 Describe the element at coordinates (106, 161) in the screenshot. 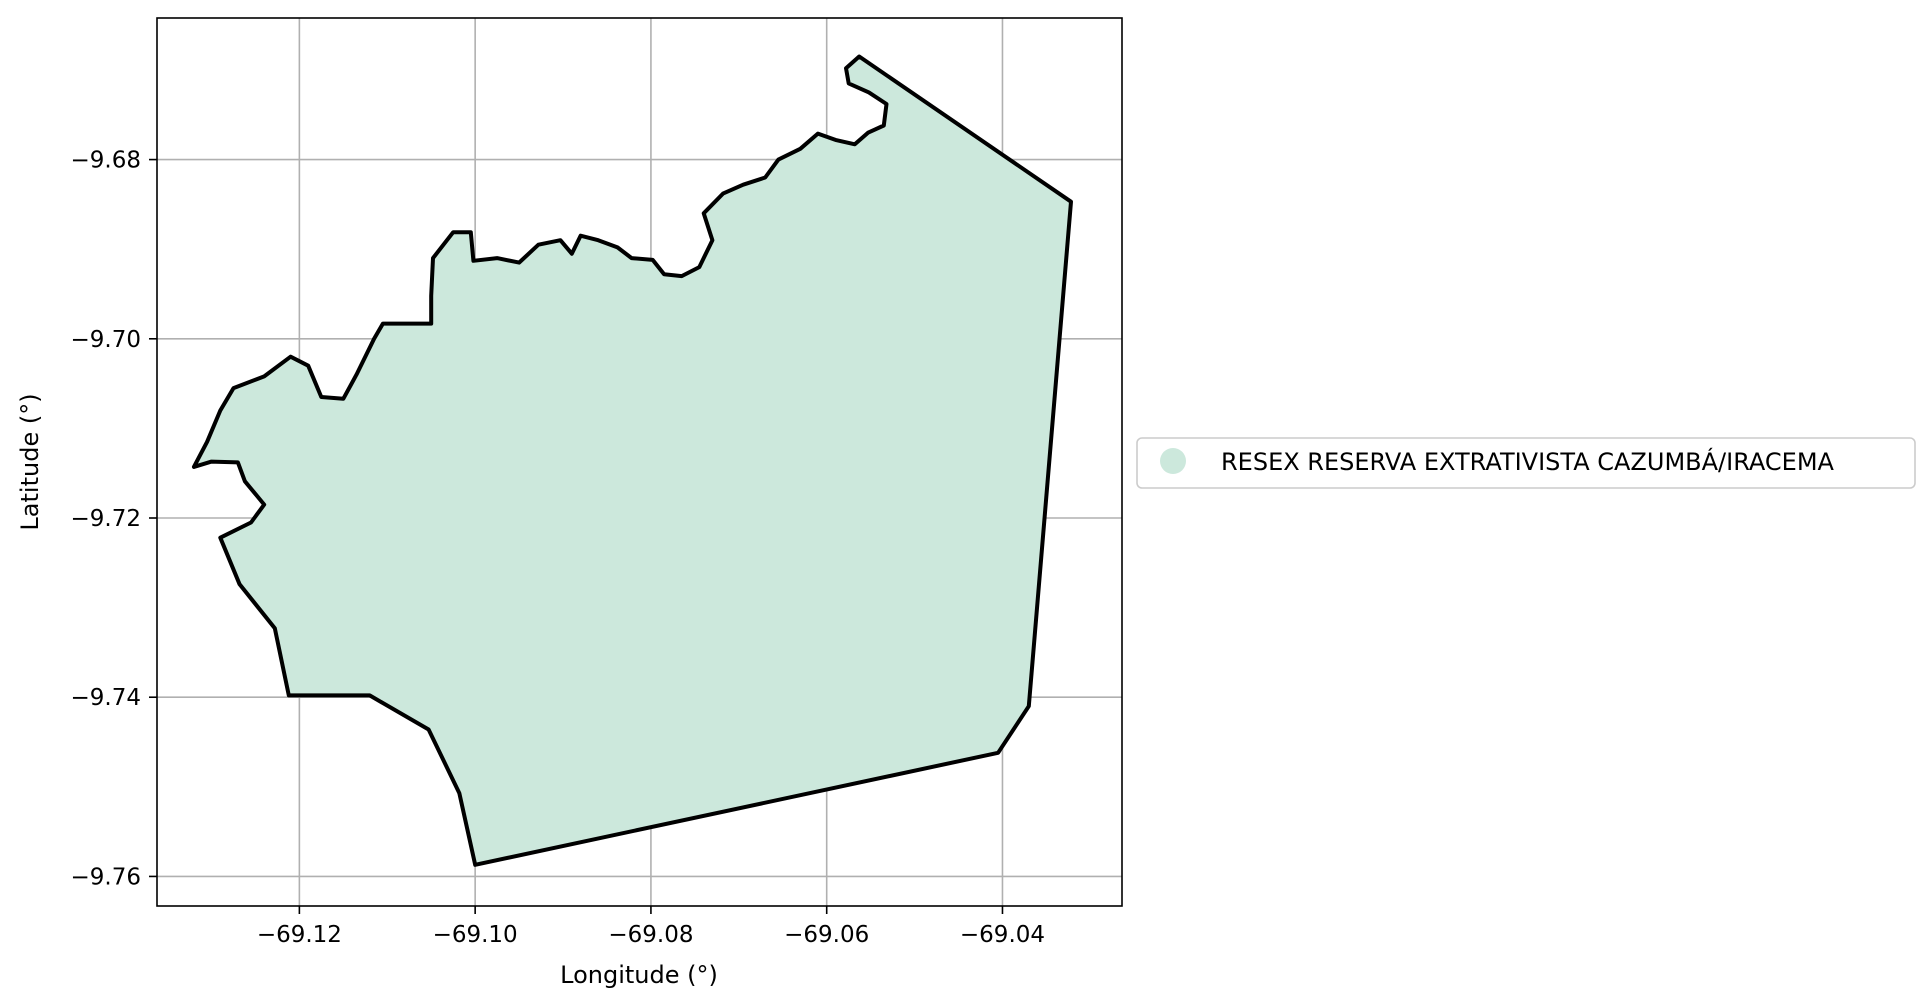

I see `y-tick-label: −9.68` at that location.